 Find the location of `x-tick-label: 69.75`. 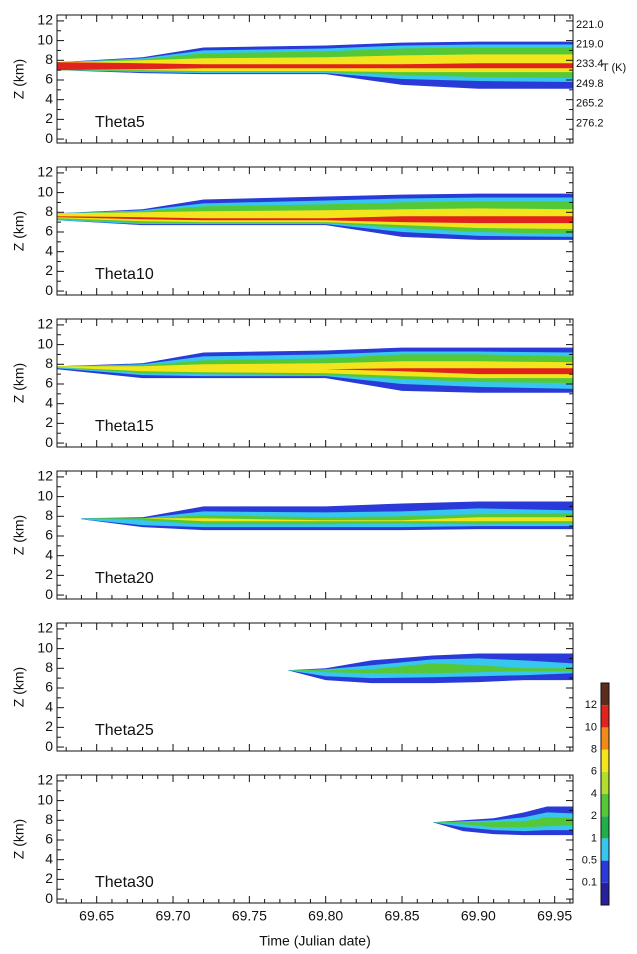

x-tick-label: 69.75 is located at coordinates (249, 916).